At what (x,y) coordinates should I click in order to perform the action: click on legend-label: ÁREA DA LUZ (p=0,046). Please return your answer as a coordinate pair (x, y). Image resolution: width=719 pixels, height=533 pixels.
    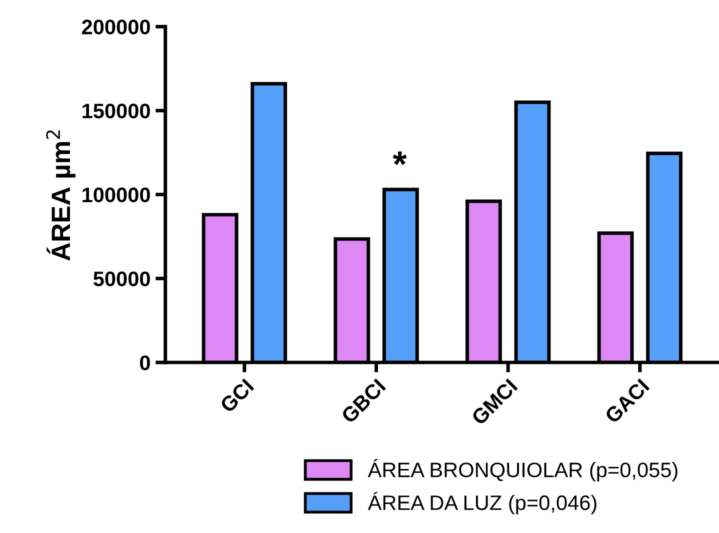
    Looking at the image, I should click on (482, 503).